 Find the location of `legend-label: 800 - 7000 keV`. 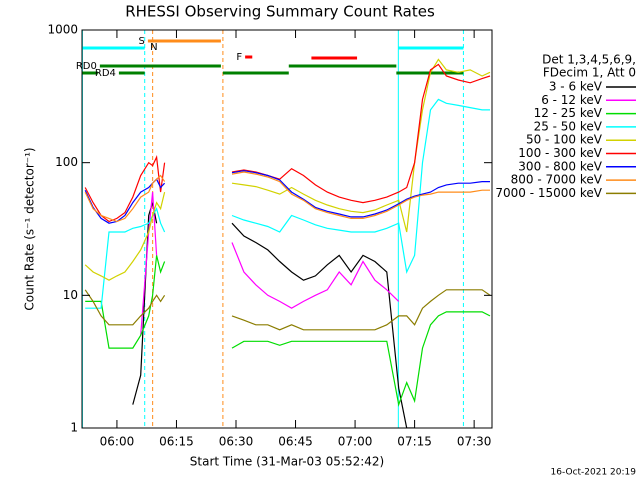

legend-label: 800 - 7000 keV is located at coordinates (557, 180).